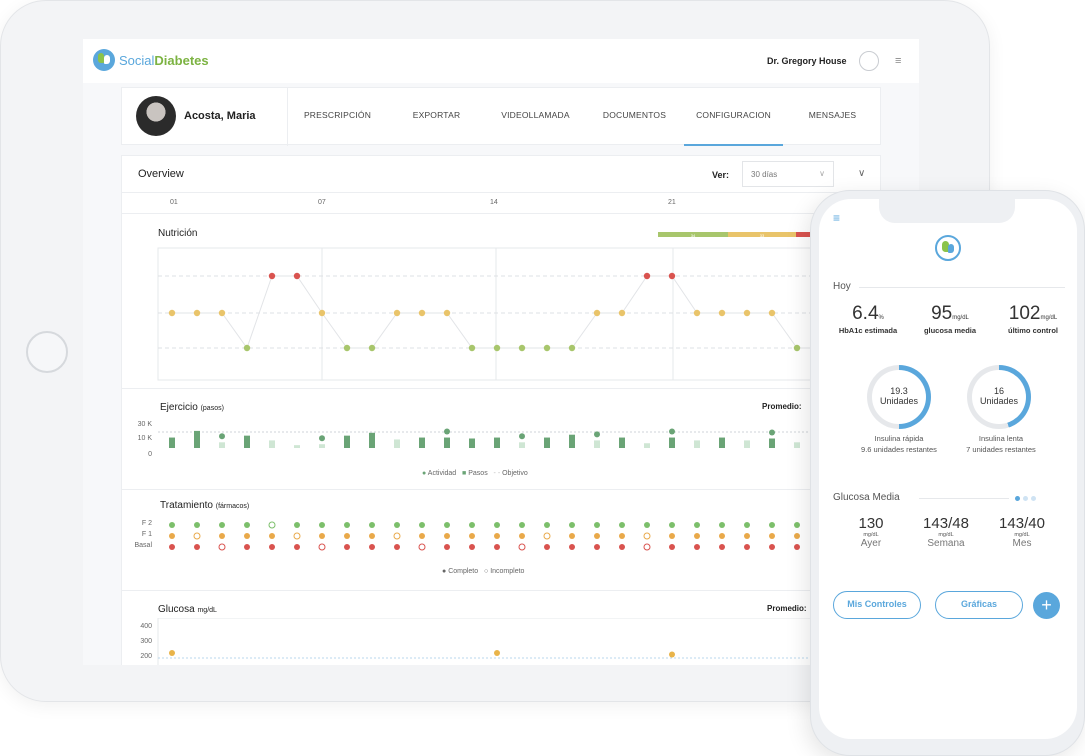  What do you see at coordinates (842, 286) in the screenshot?
I see `hoy-title: Hoy` at bounding box center [842, 286].